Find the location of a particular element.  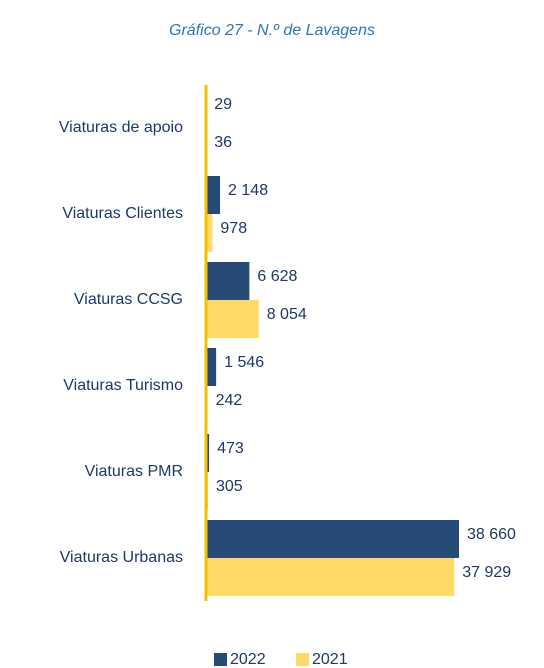

data-label: 2 148 is located at coordinates (248, 190).